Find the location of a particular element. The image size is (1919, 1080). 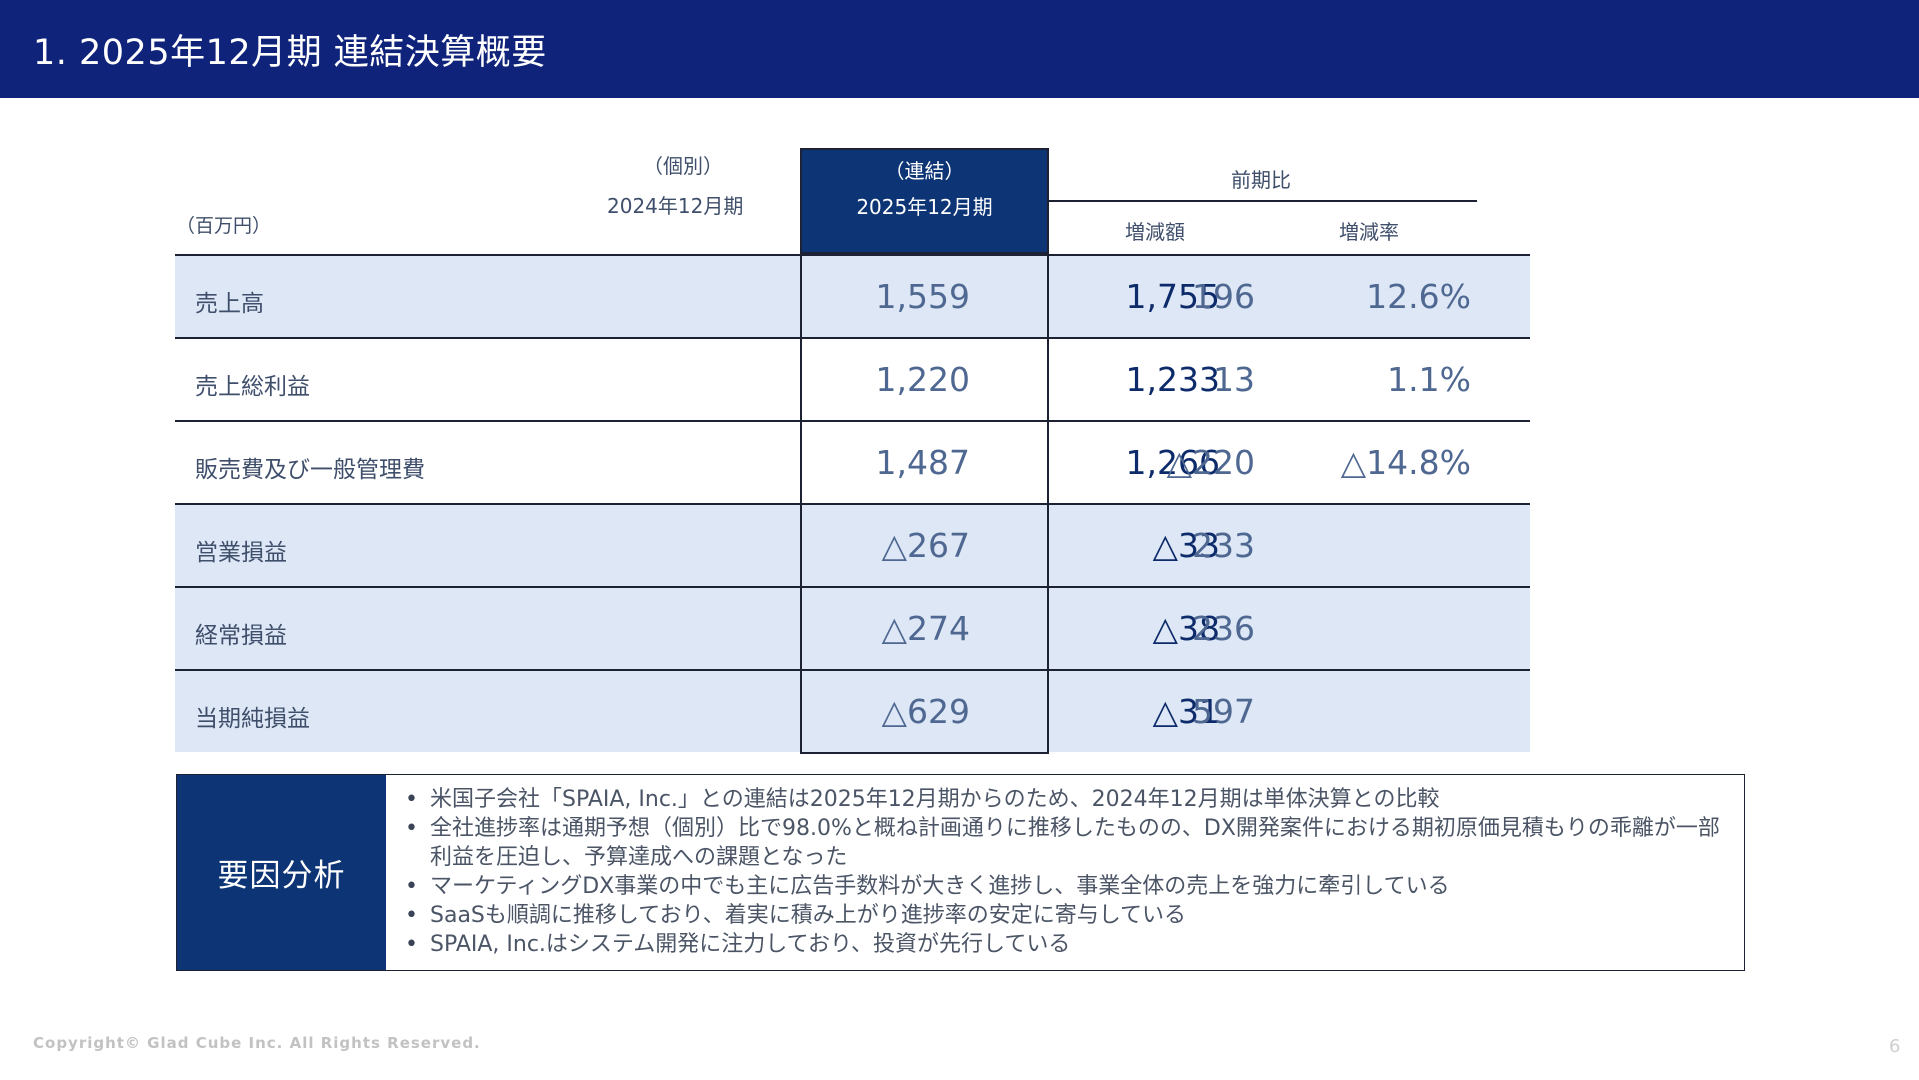

list-item: SaaSも順調に推移しており、着実に積み上がり進捗率の安定に寄与している is located at coordinates (1066, 915).